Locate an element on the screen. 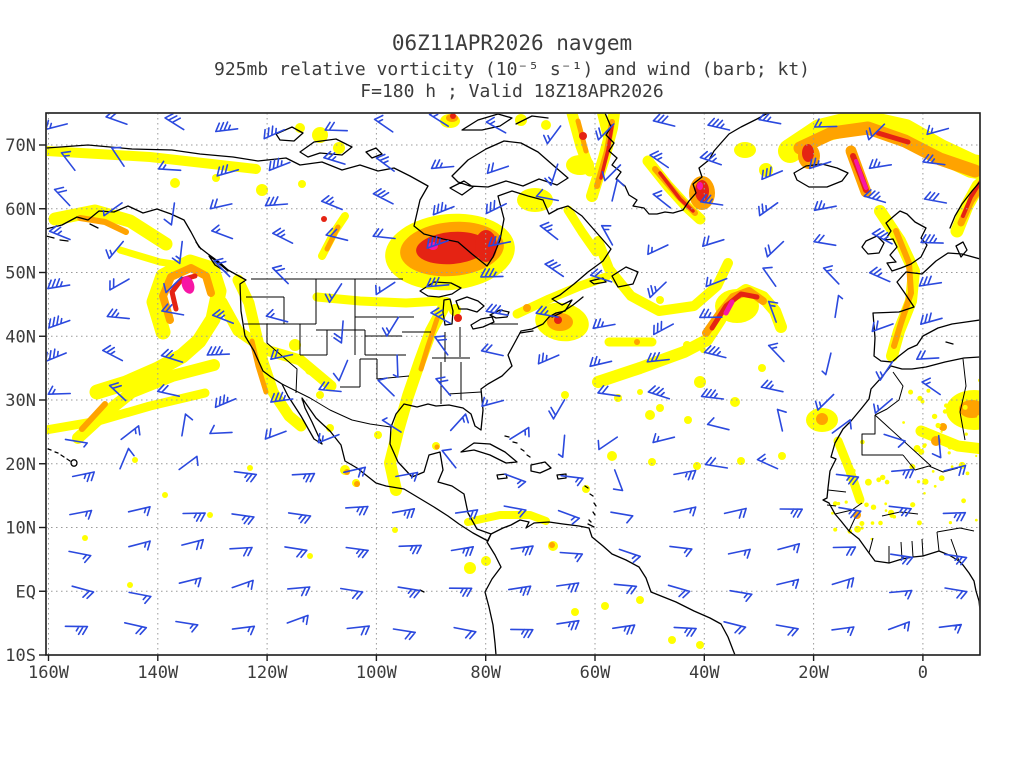  coastline-pacific-islands is located at coordinates (137, 248).